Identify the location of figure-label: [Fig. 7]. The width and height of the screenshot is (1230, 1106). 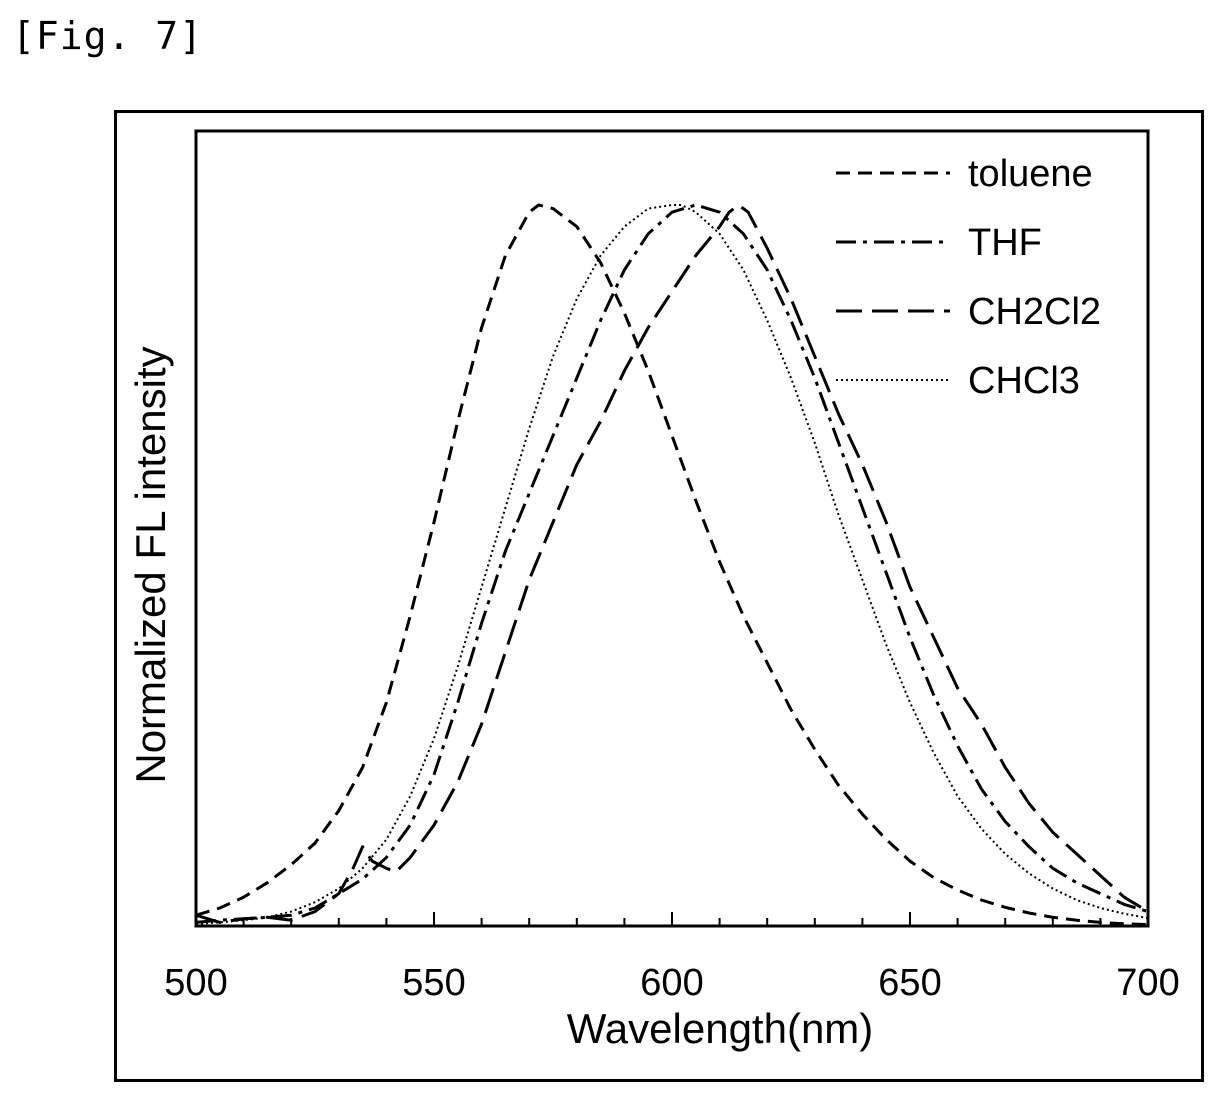
(108, 36).